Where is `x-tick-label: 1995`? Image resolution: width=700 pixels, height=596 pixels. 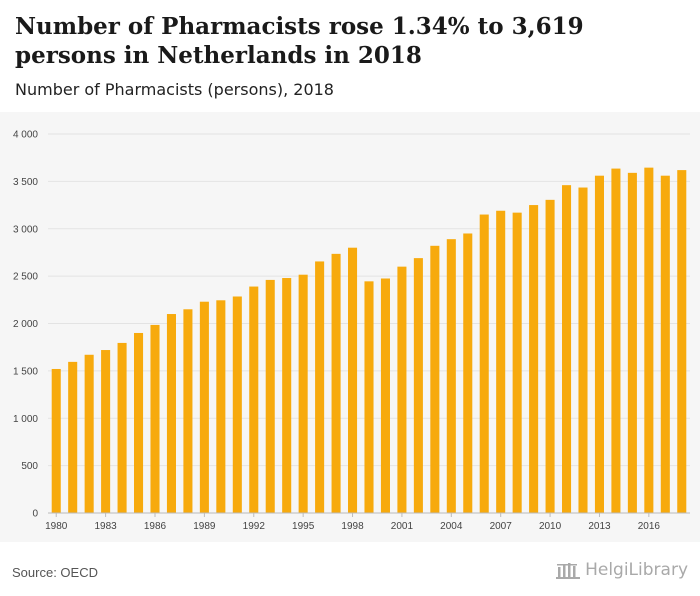 x-tick-label: 1995 is located at coordinates (303, 526).